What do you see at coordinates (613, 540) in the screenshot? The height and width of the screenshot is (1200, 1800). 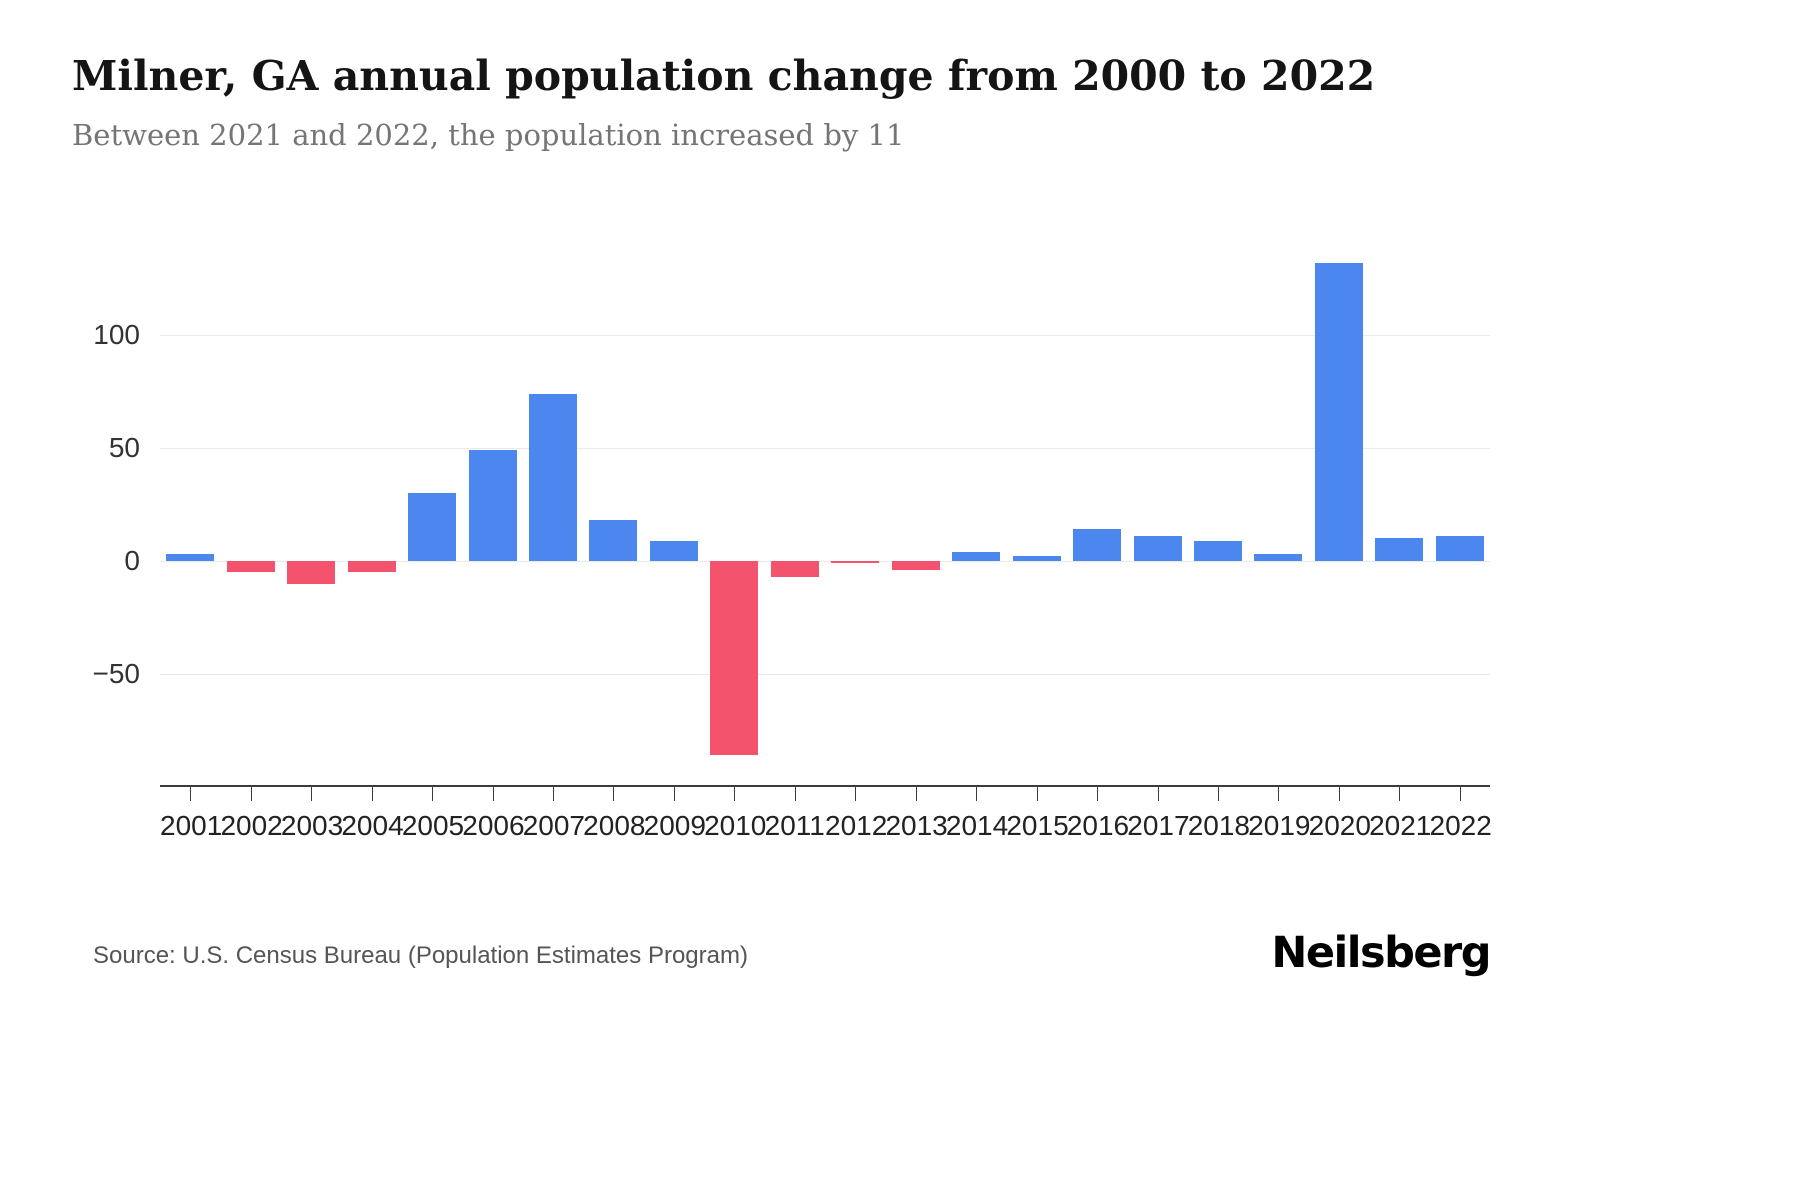 I see `bar-2008` at bounding box center [613, 540].